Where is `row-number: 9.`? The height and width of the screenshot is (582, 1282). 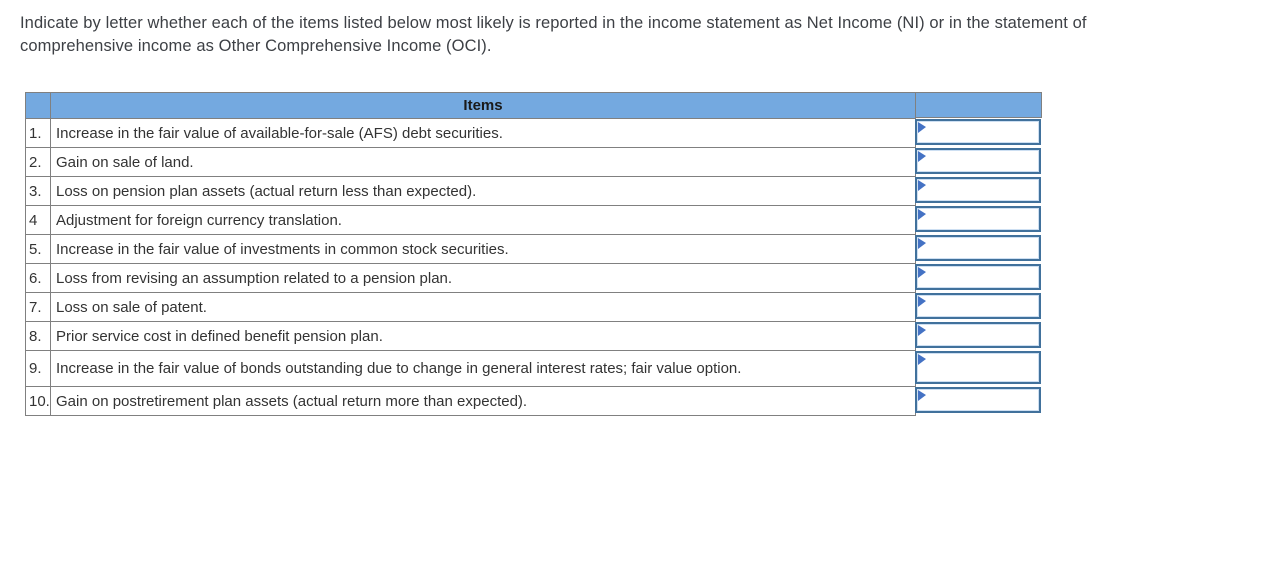
row-number: 9. is located at coordinates (38, 368).